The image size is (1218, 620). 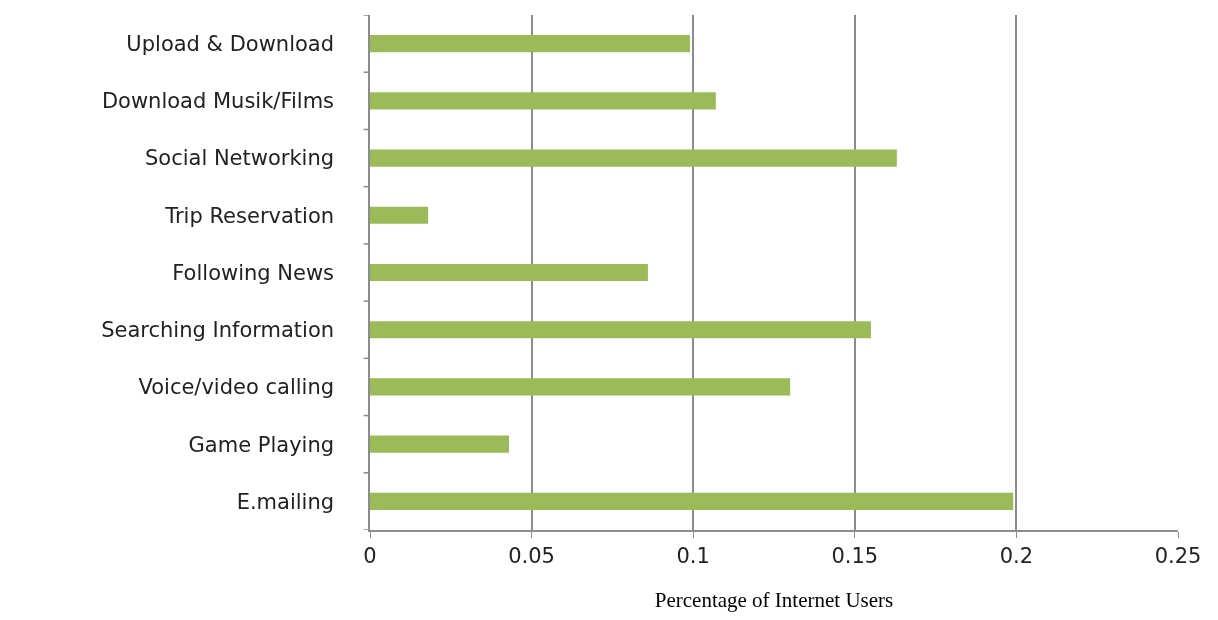 I want to click on x-tick-label: 0.2, so click(x=1016, y=555).